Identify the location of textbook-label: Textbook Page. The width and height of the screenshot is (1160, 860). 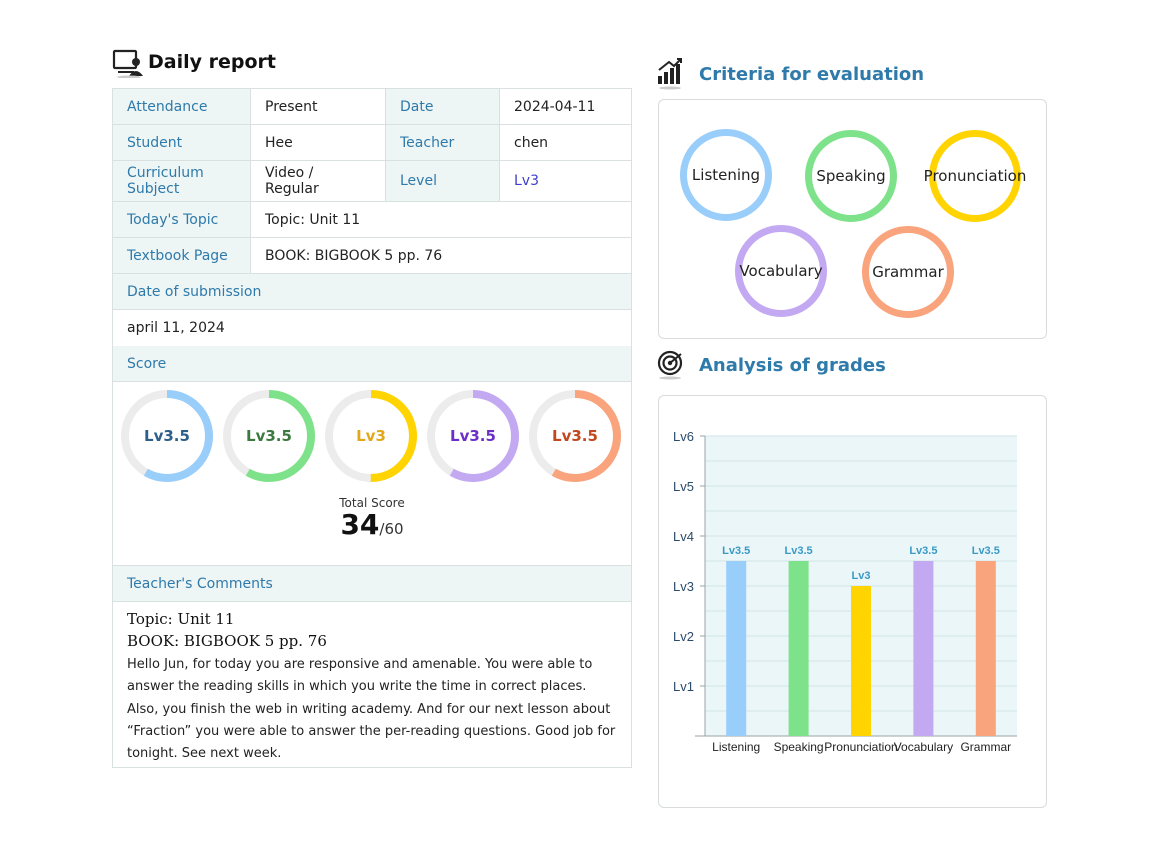
(181, 255).